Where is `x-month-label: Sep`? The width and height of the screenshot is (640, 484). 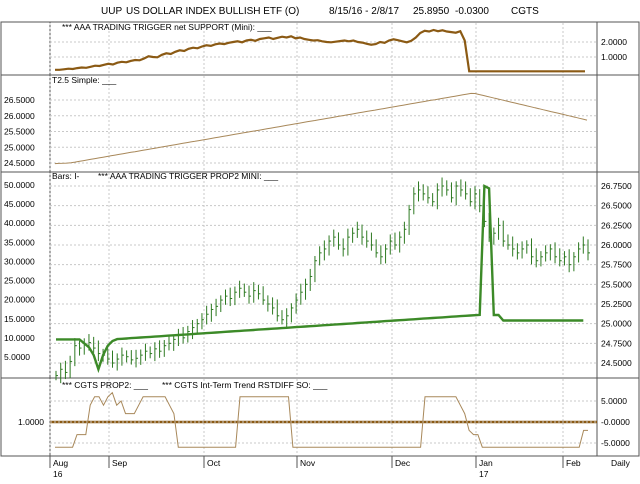
x-month-label: Sep is located at coordinates (119, 463).